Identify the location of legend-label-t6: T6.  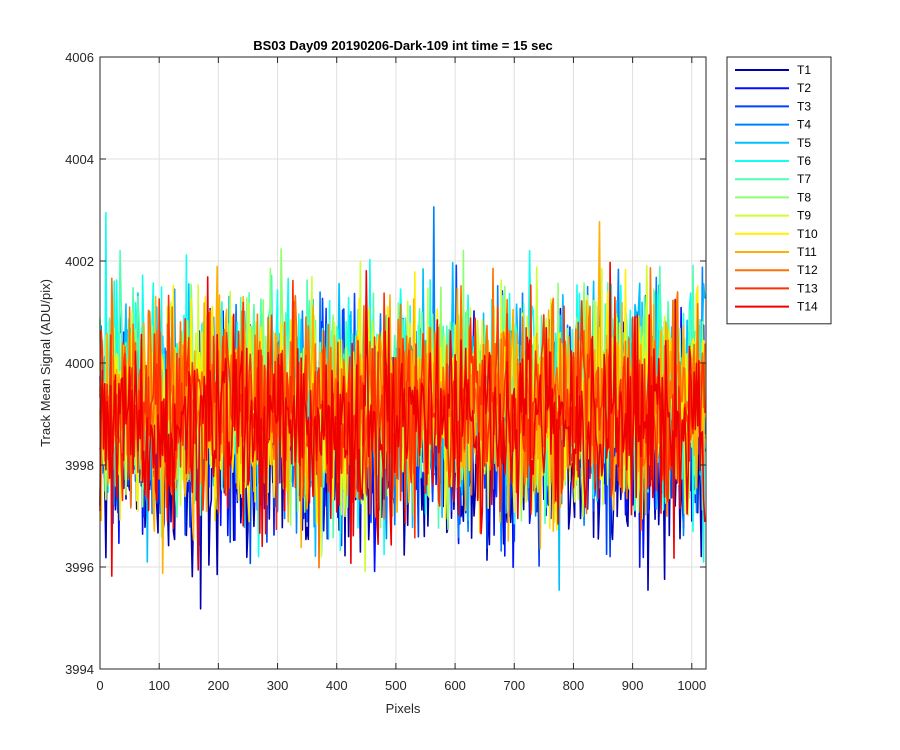
(804, 161).